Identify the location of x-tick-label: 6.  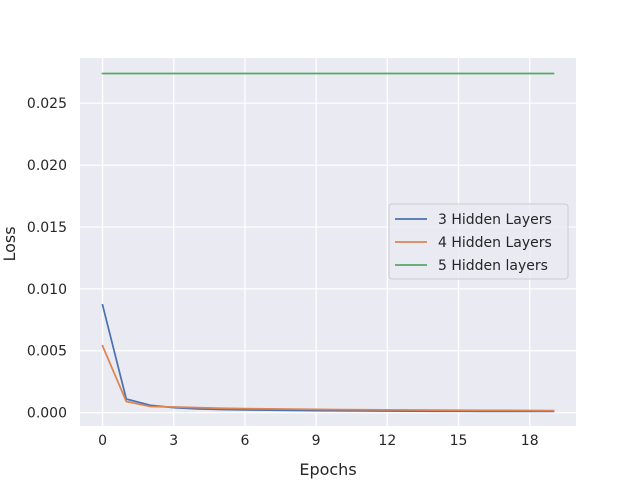
(244, 441).